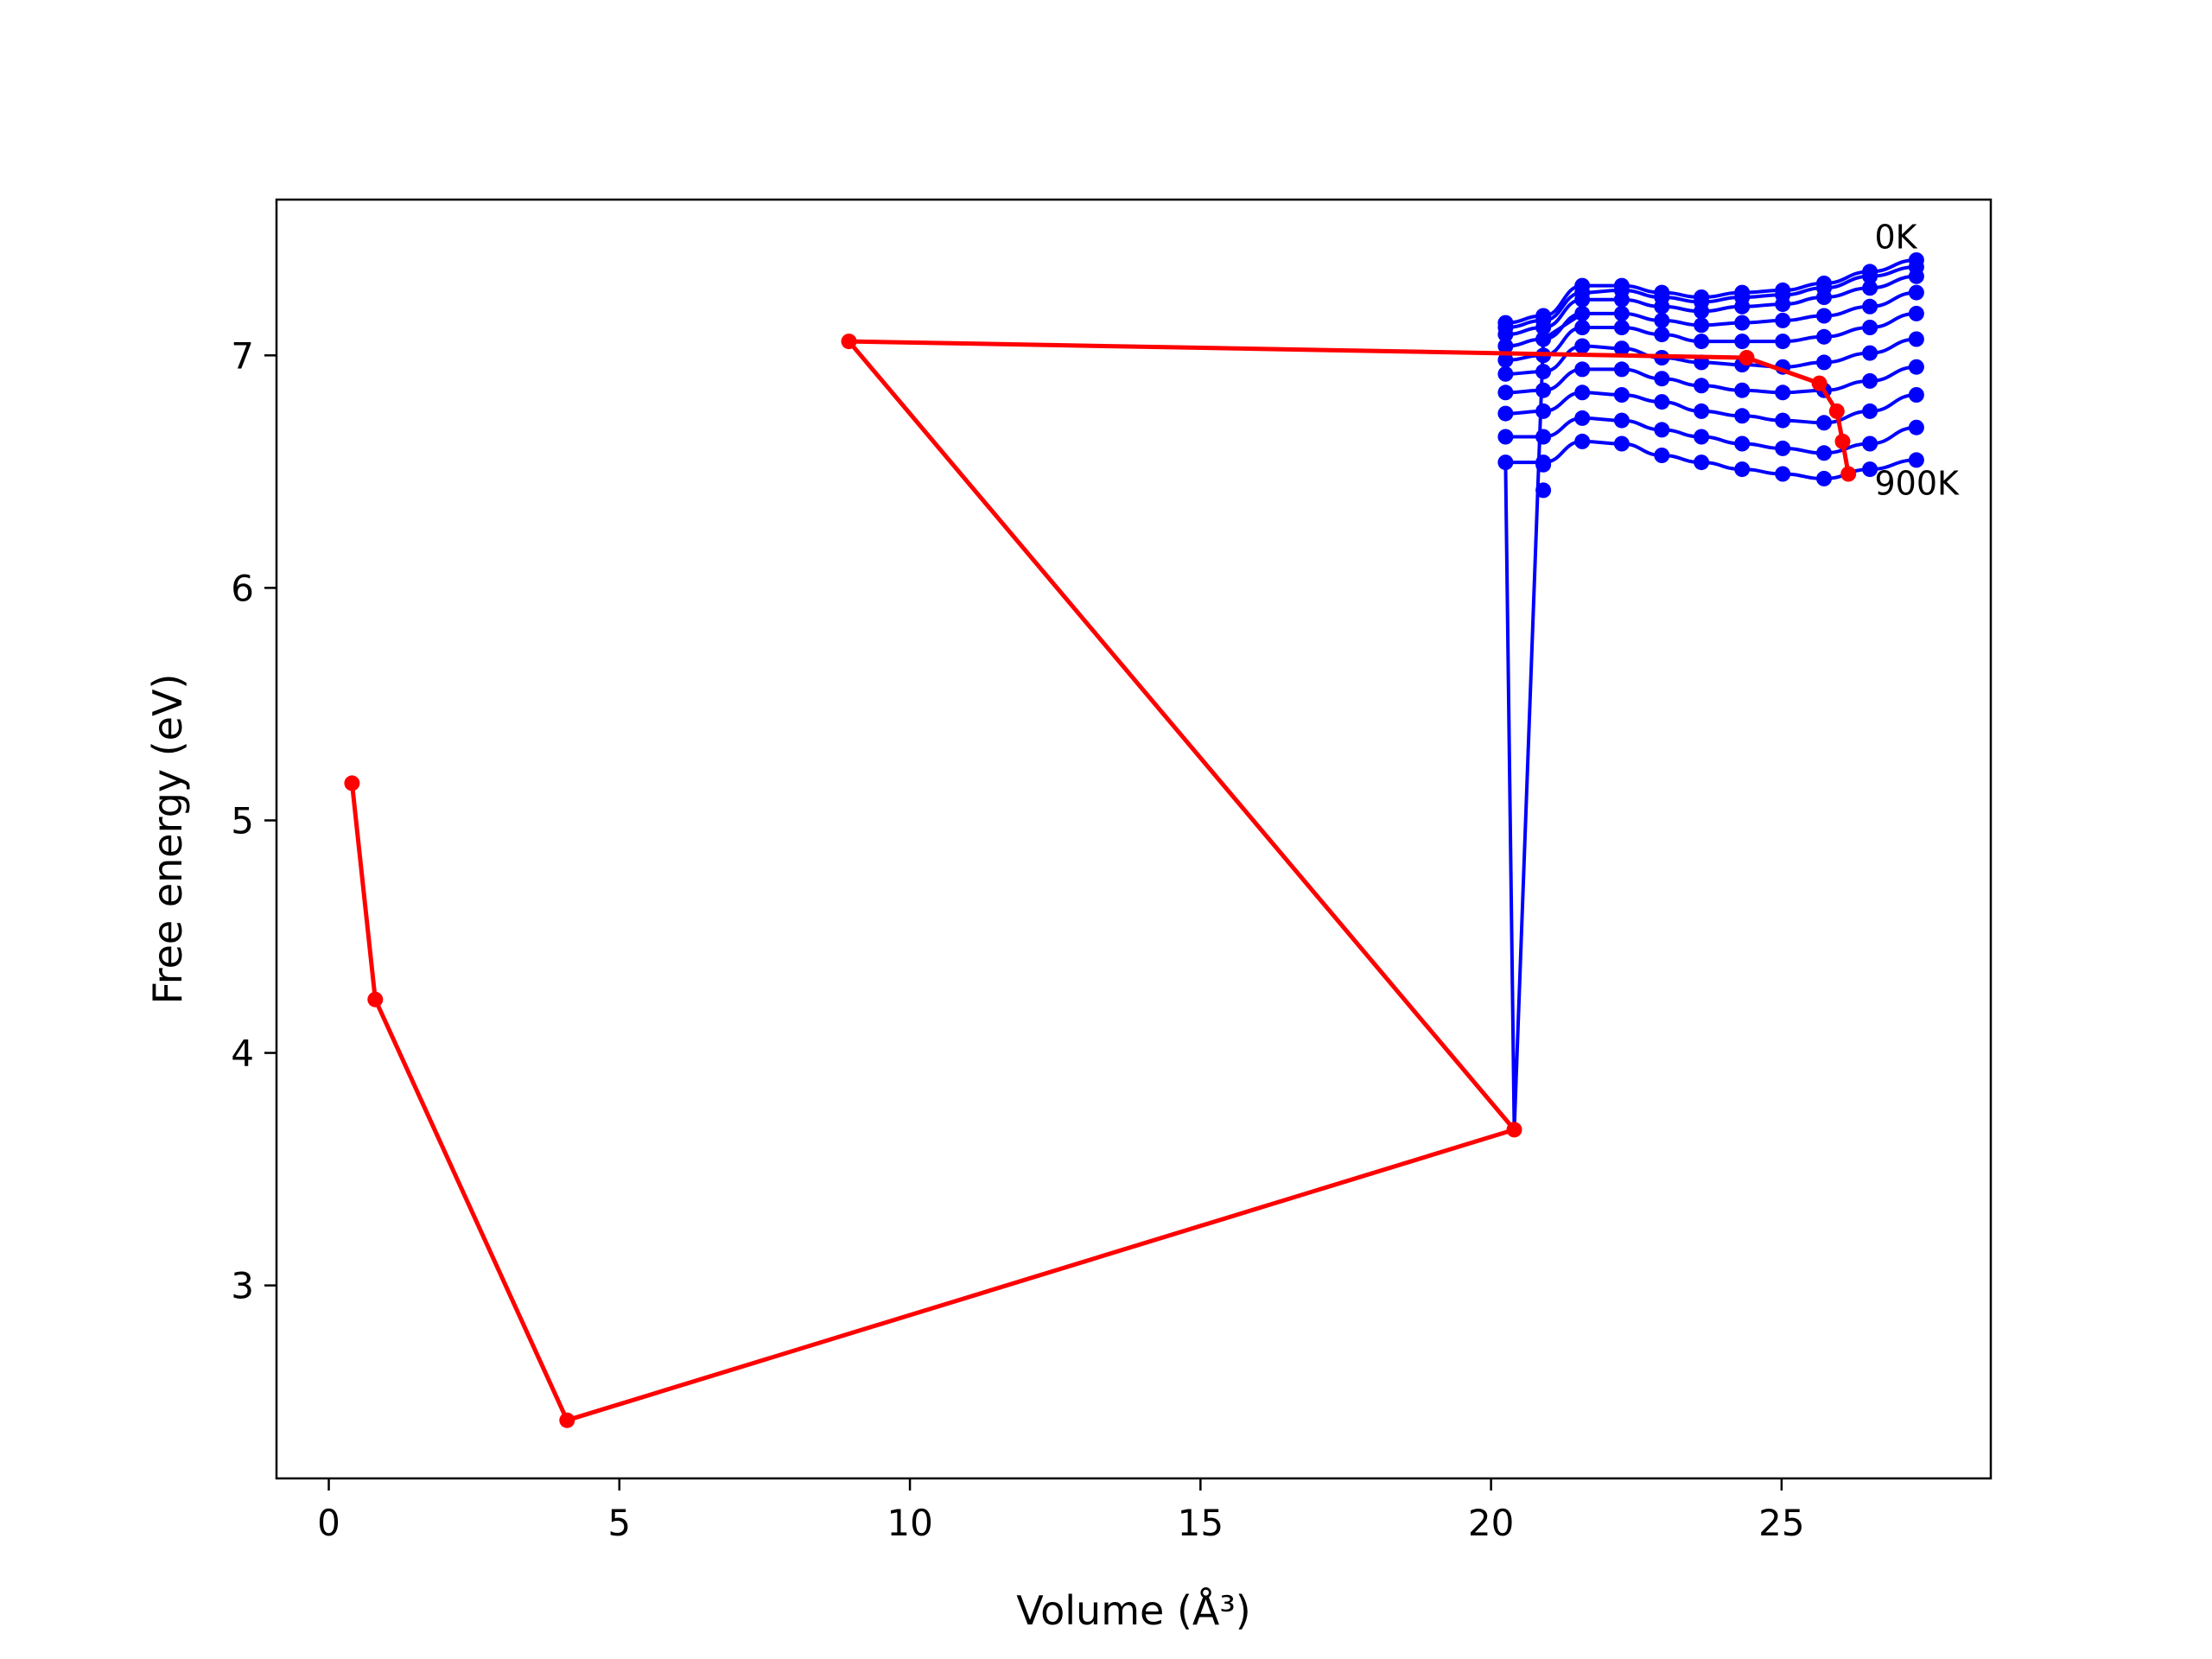 The width and height of the screenshot is (2212, 1659). I want to click on annotation-1: 900K, so click(1918, 484).